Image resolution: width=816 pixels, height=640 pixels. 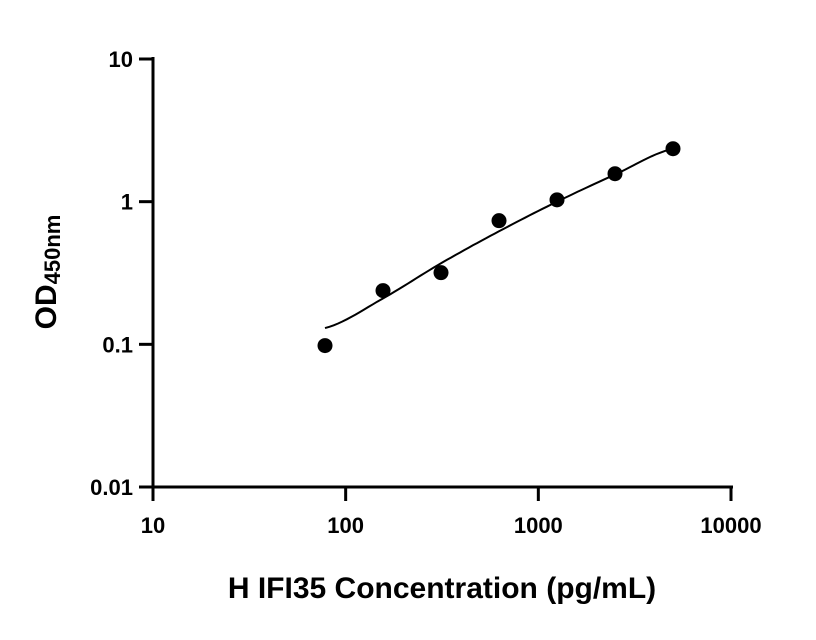 What do you see at coordinates (121, 273) in the screenshot?
I see `y-axis-ticks: 0.01 0.1 1 10` at bounding box center [121, 273].